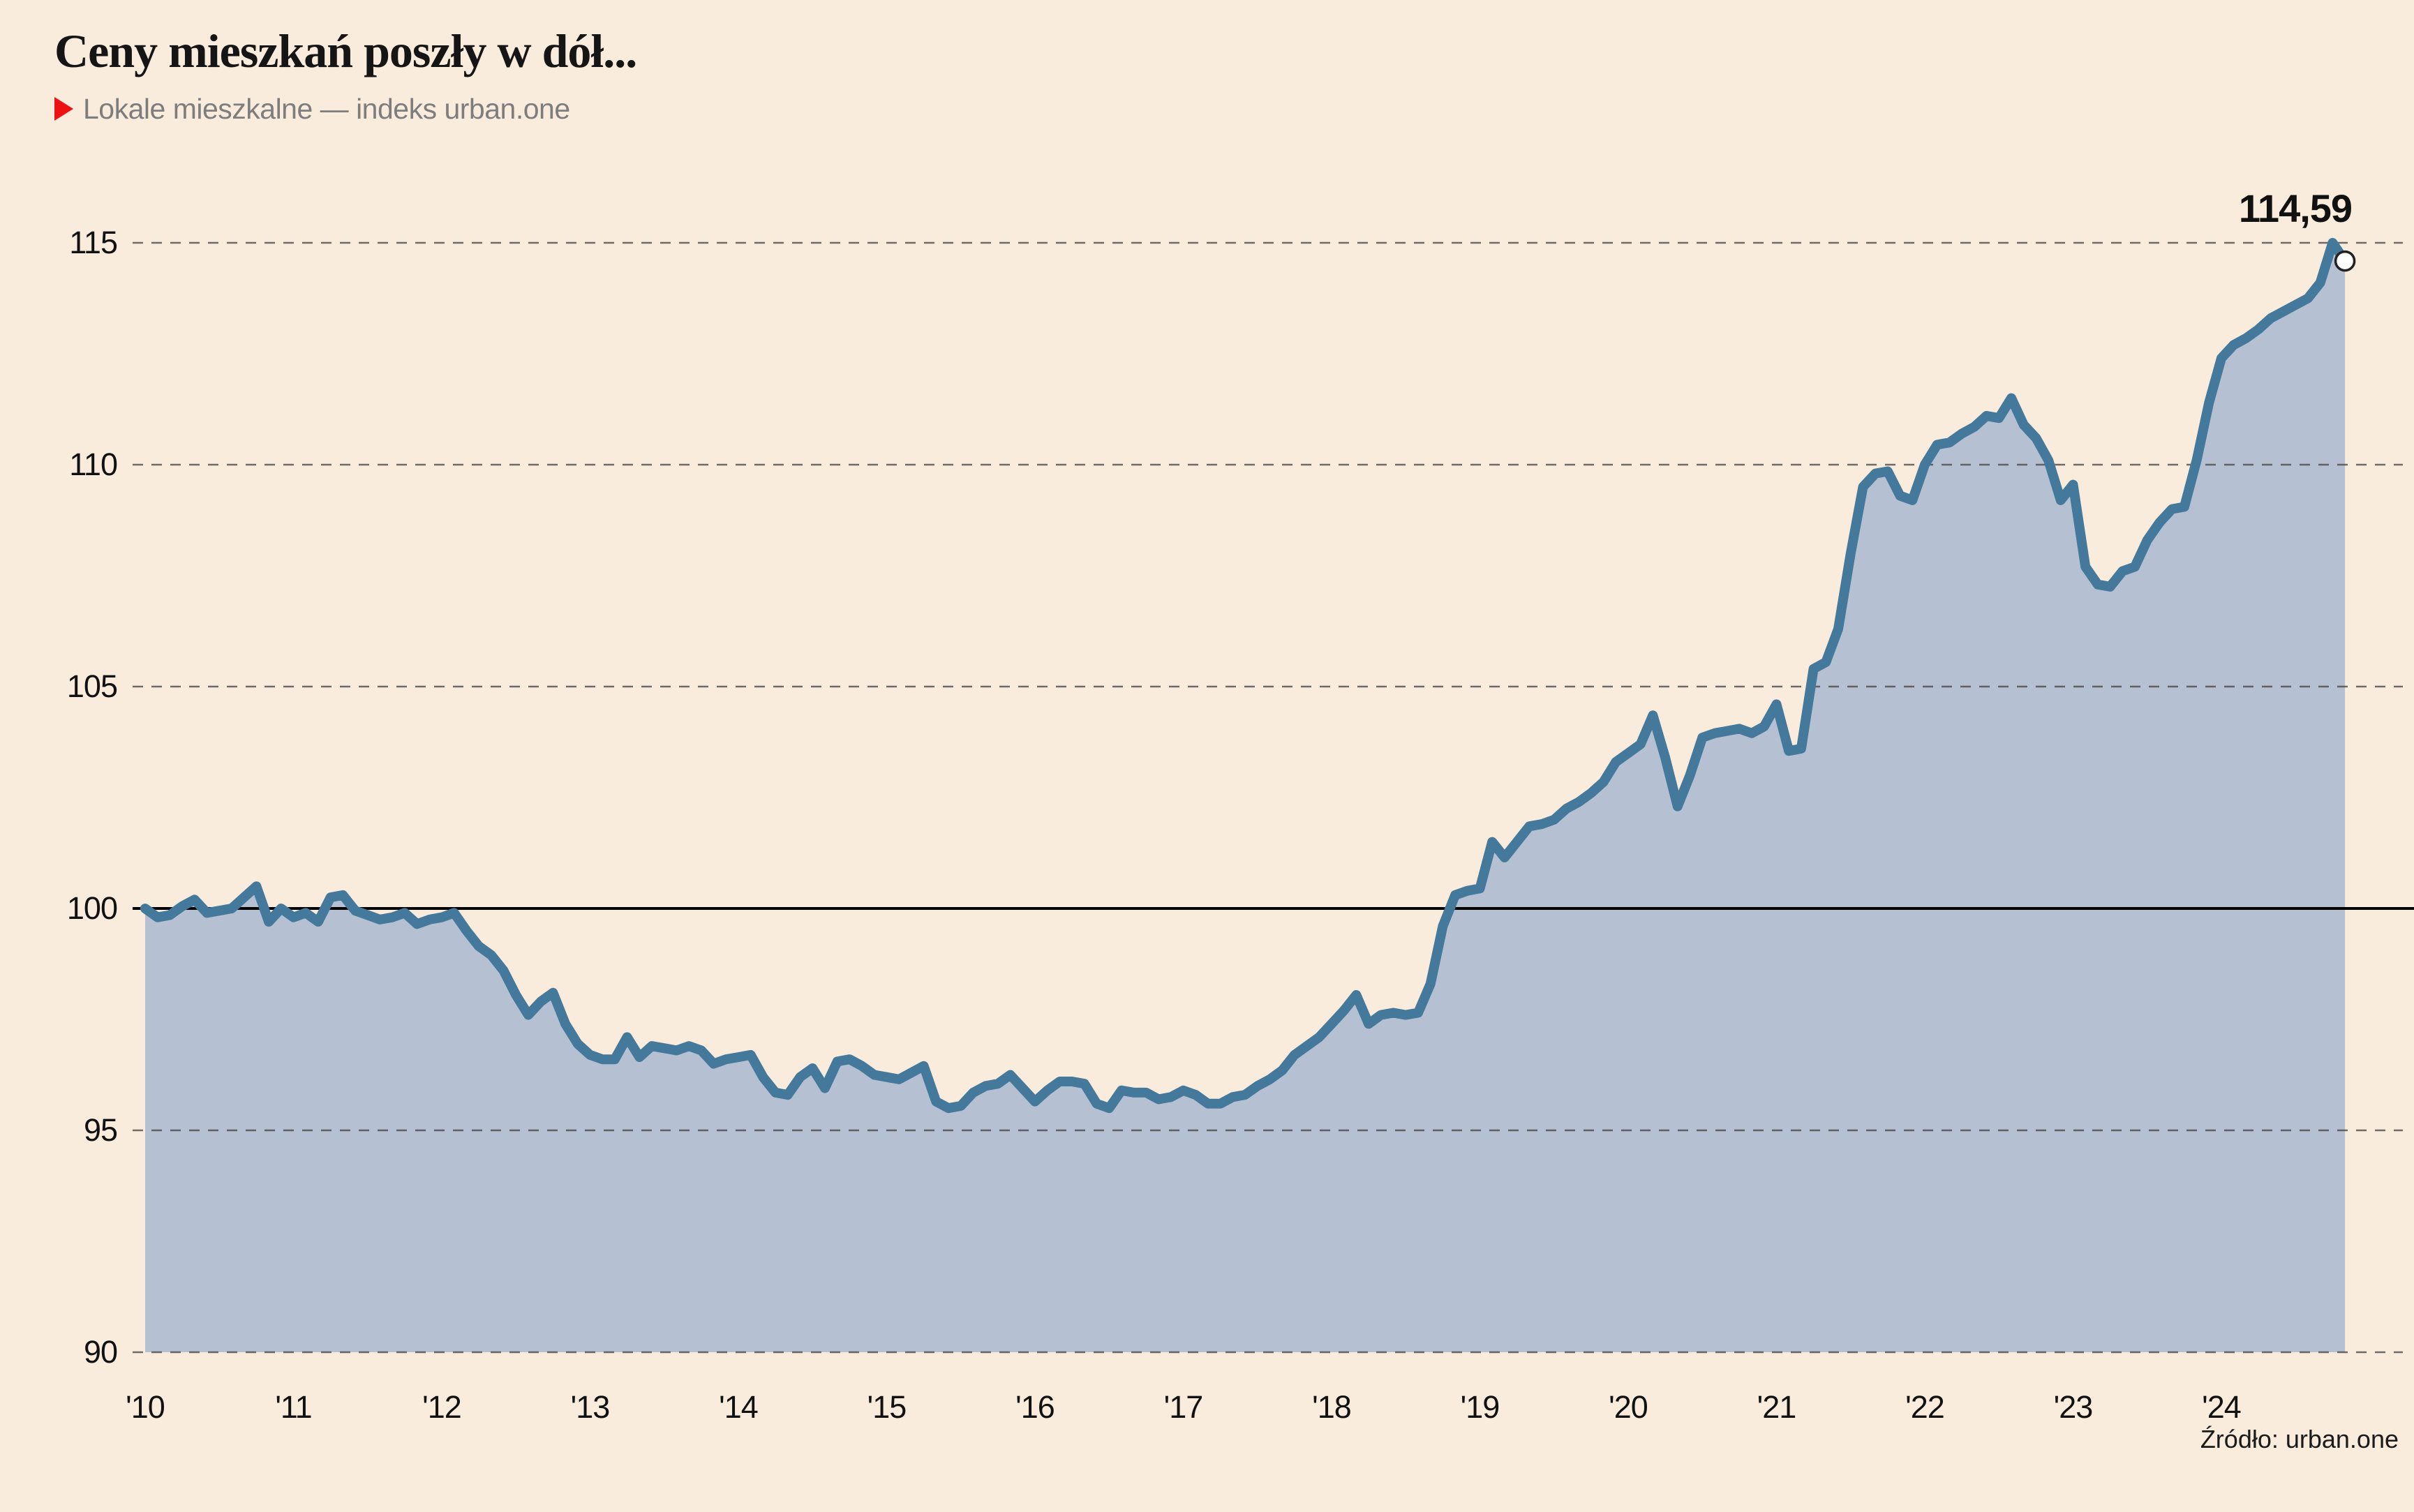  What do you see at coordinates (63, 109) in the screenshot?
I see `red-triangle-bullet-icon` at bounding box center [63, 109].